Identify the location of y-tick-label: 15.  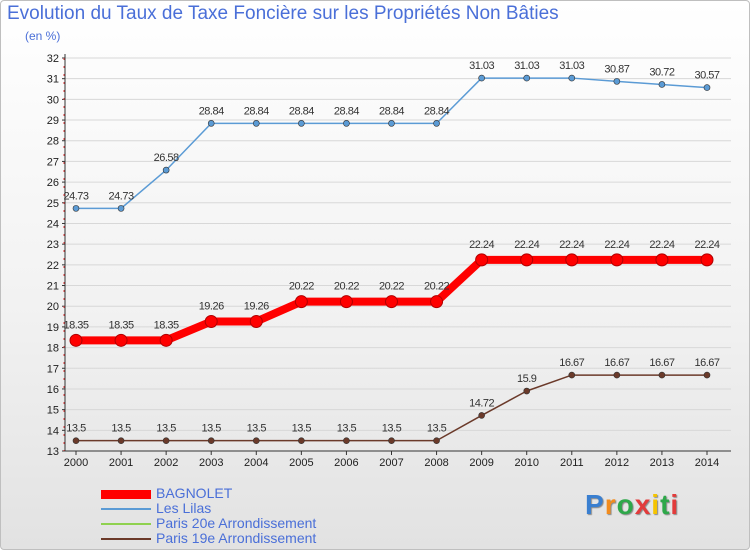
(53, 411).